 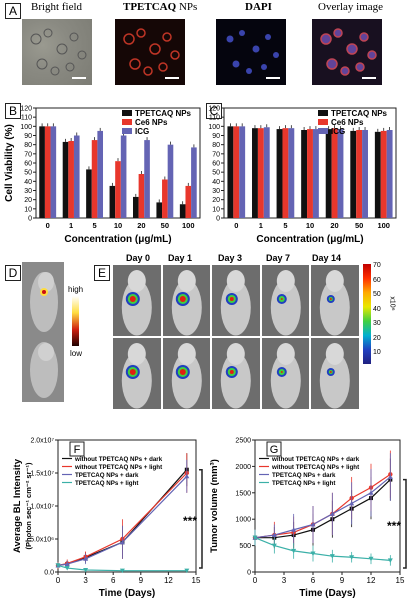 I want to click on x-axis-label: Time (Days), so click(x=127, y=593).